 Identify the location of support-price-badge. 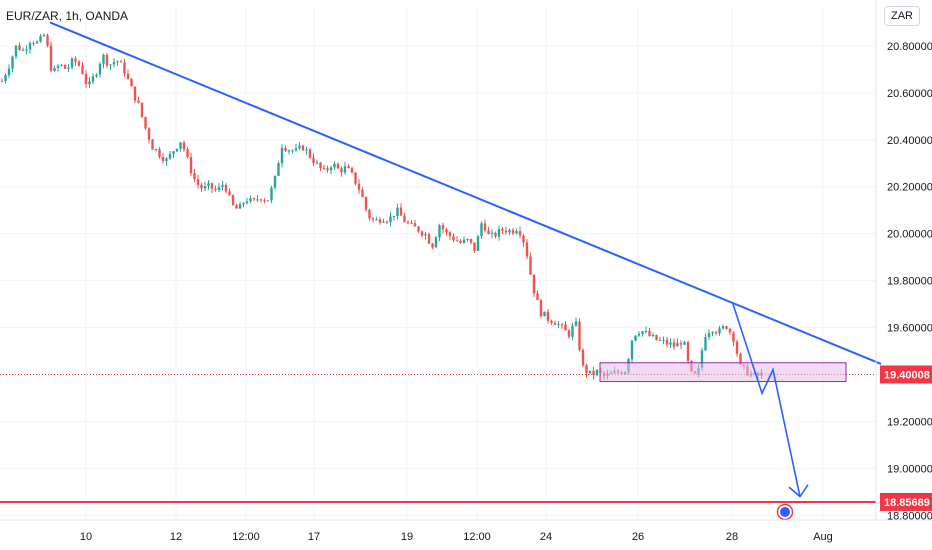
(906, 501).